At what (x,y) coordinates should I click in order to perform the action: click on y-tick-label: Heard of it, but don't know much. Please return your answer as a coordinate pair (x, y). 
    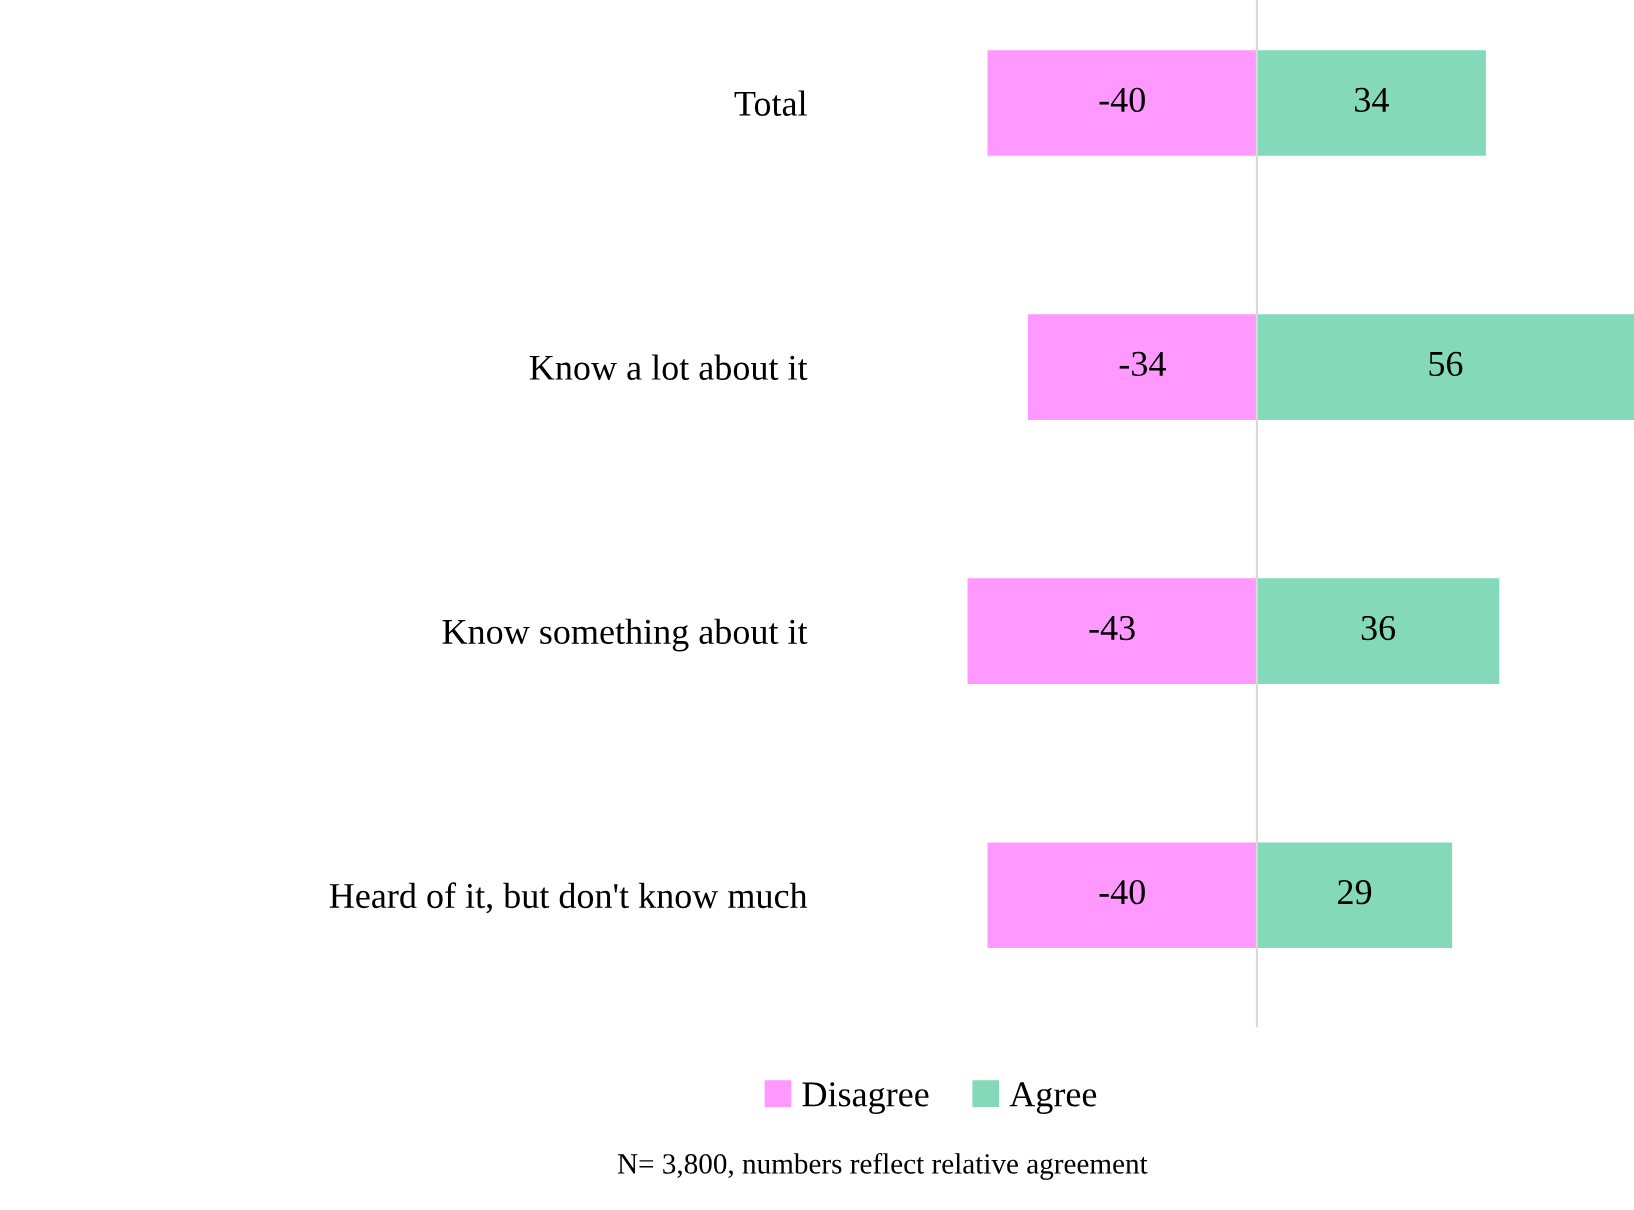
    Looking at the image, I should click on (568, 898).